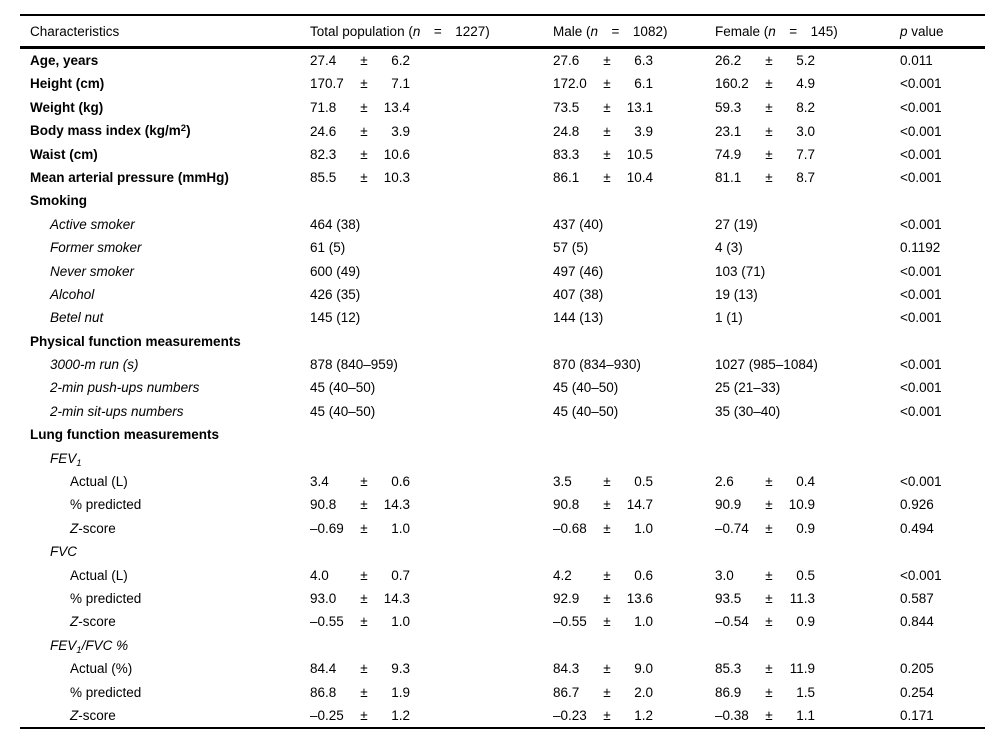  I want to click on cell-text: 25 (21–33), so click(748, 388).